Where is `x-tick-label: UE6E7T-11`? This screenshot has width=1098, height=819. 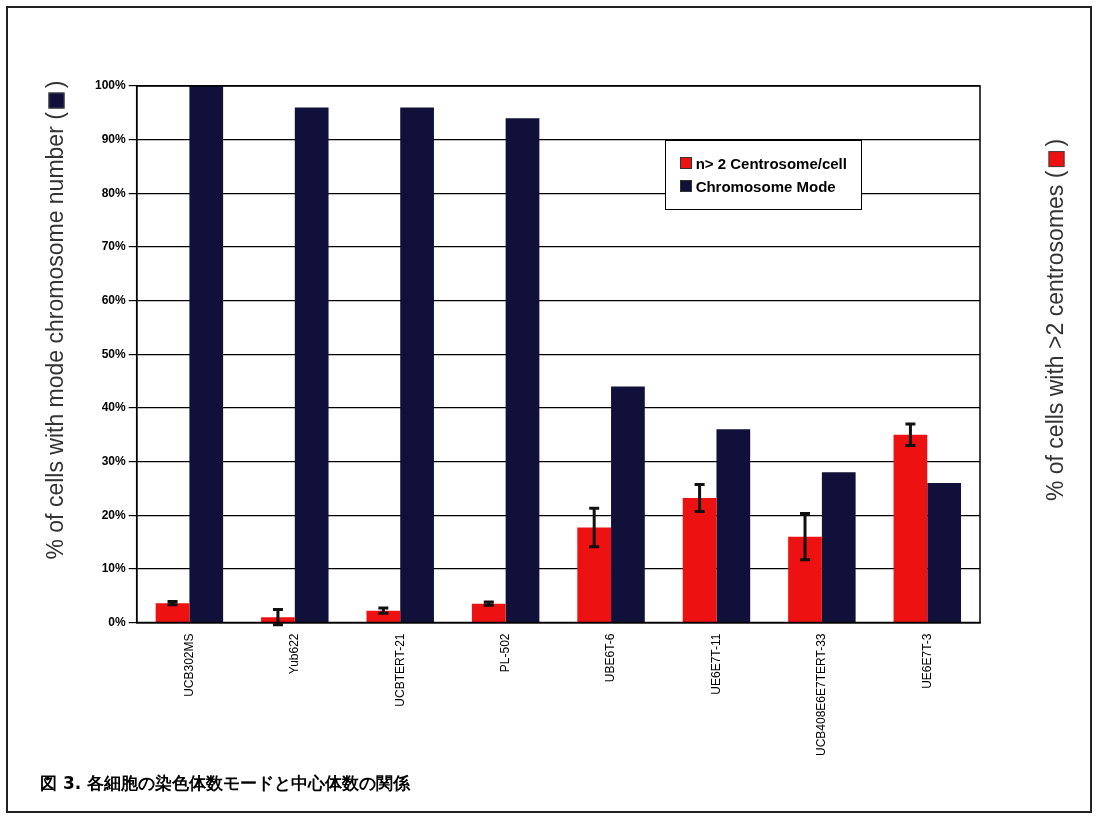 x-tick-label: UE6E7T-11 is located at coordinates (715, 664).